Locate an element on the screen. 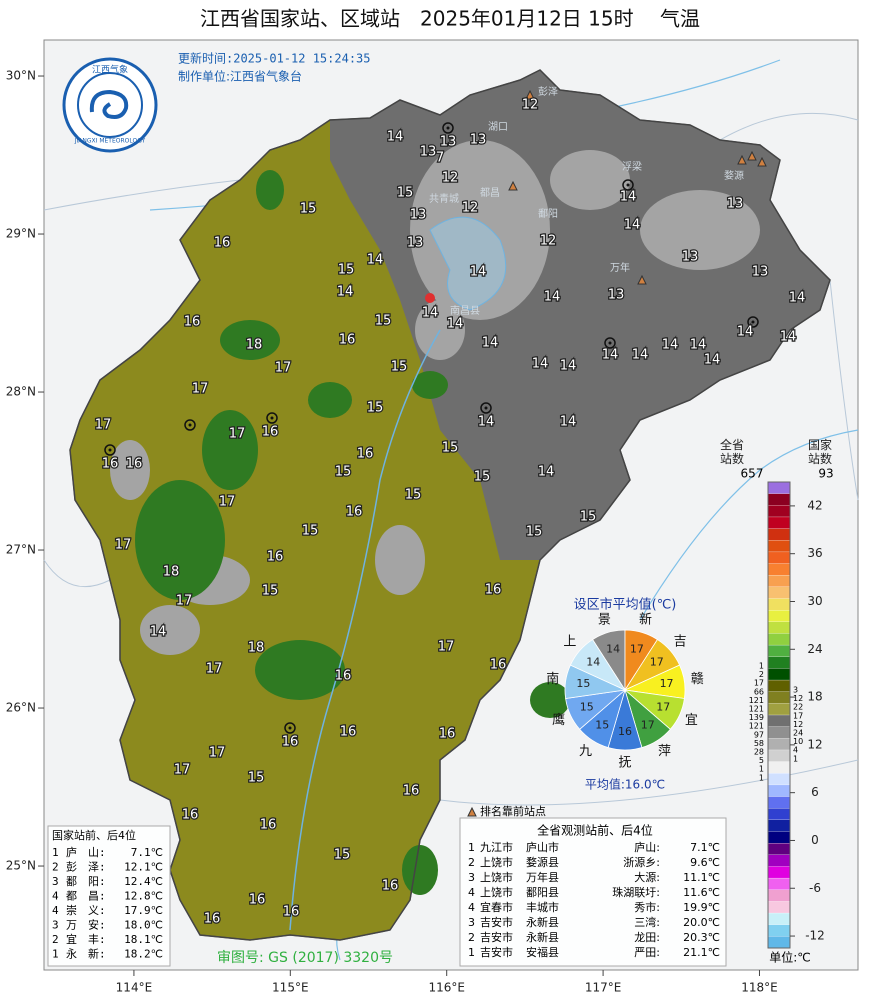  y-tick-label: 28°N is located at coordinates (21, 392).